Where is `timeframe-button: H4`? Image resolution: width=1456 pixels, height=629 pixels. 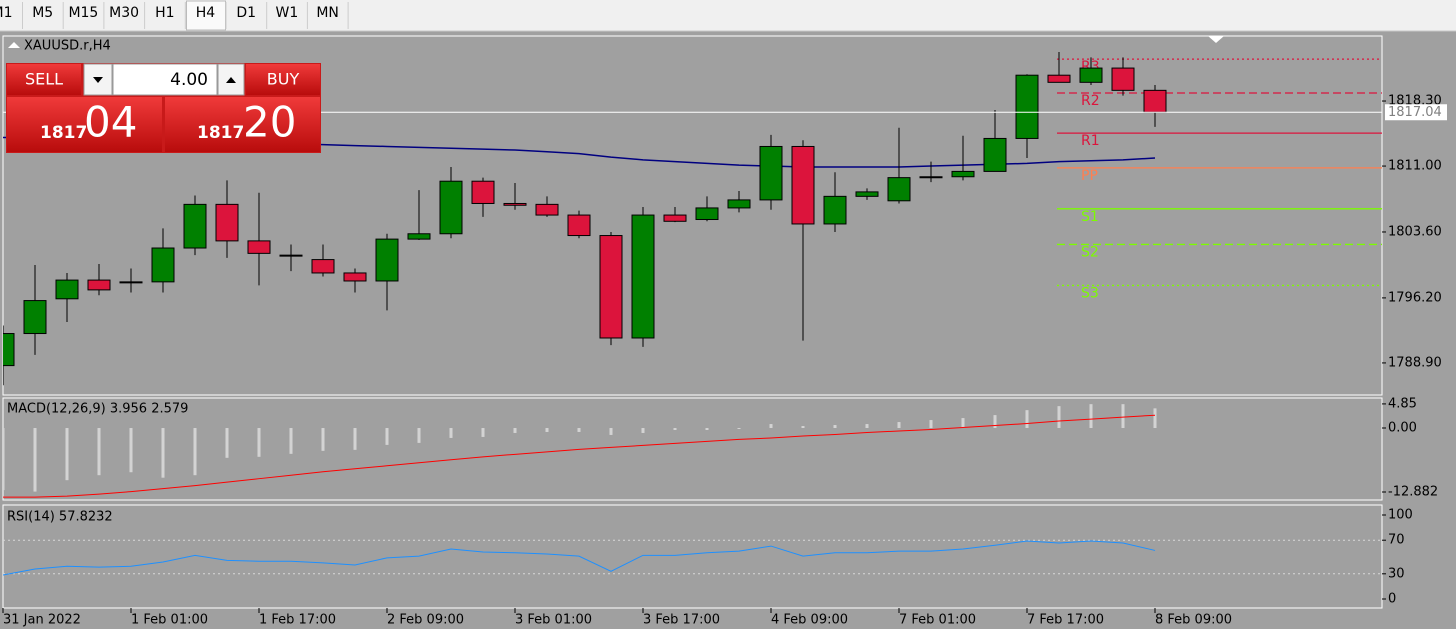 timeframe-button: H4 is located at coordinates (206, 13).